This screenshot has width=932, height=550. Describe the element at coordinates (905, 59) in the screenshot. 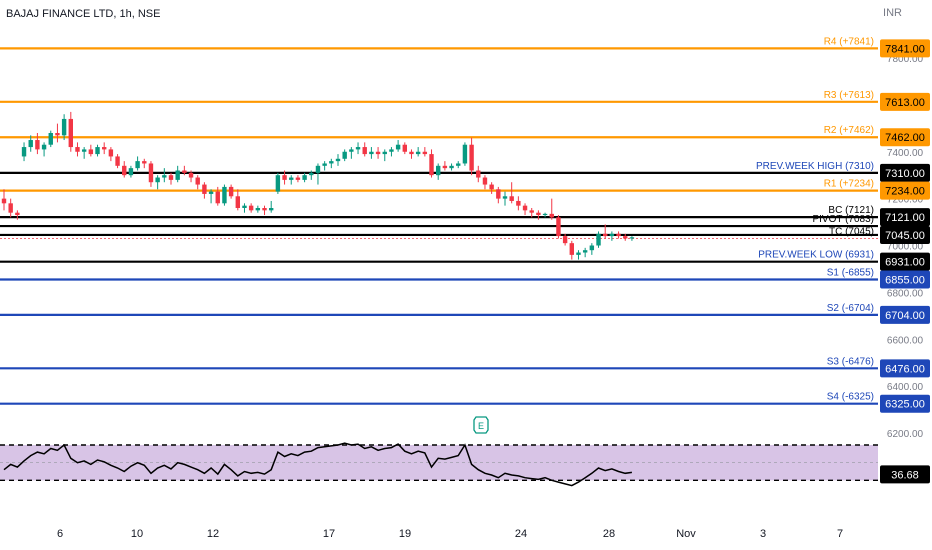

I see `y-tick-label: 7800.00` at that location.